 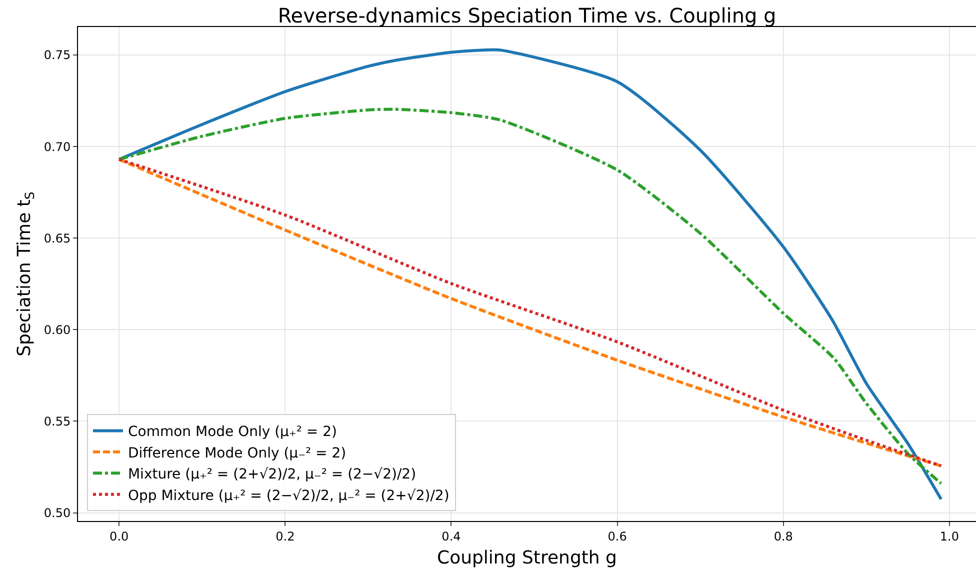 What do you see at coordinates (57, 238) in the screenshot?
I see `y-tick-label: 0.65` at bounding box center [57, 238].